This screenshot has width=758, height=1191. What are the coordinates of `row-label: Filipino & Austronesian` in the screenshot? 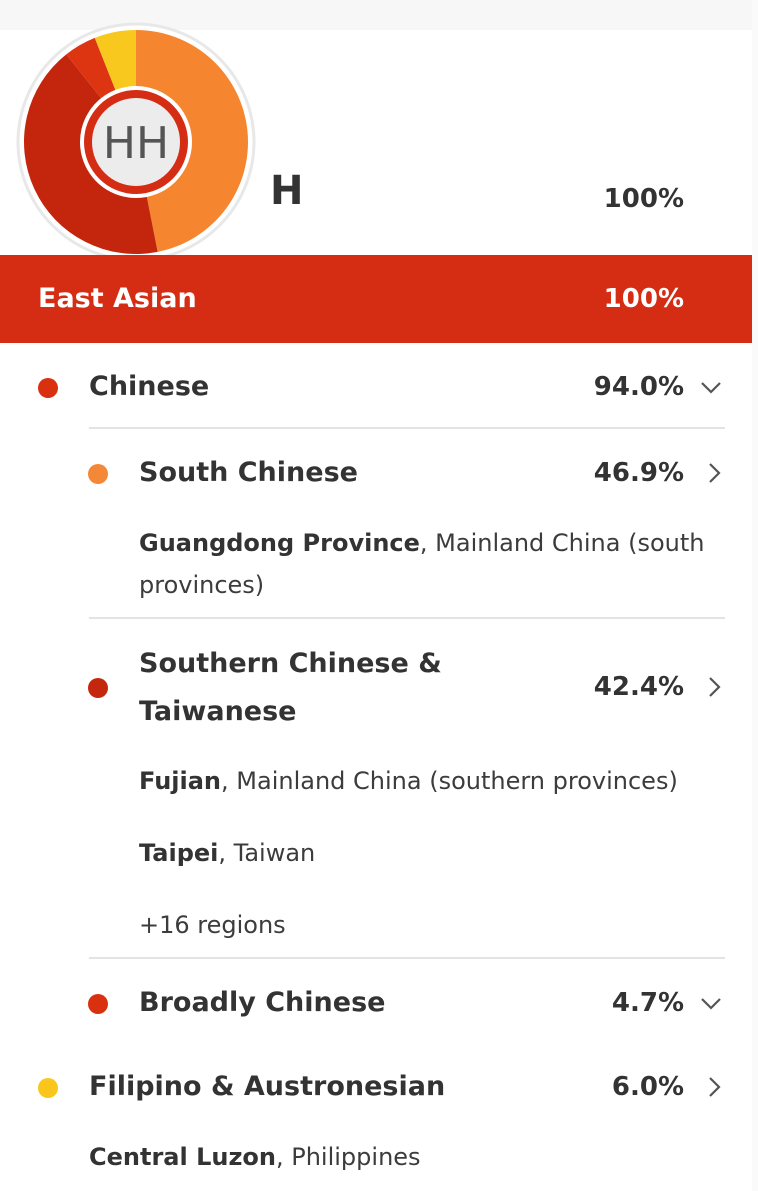 It's located at (267, 1086).